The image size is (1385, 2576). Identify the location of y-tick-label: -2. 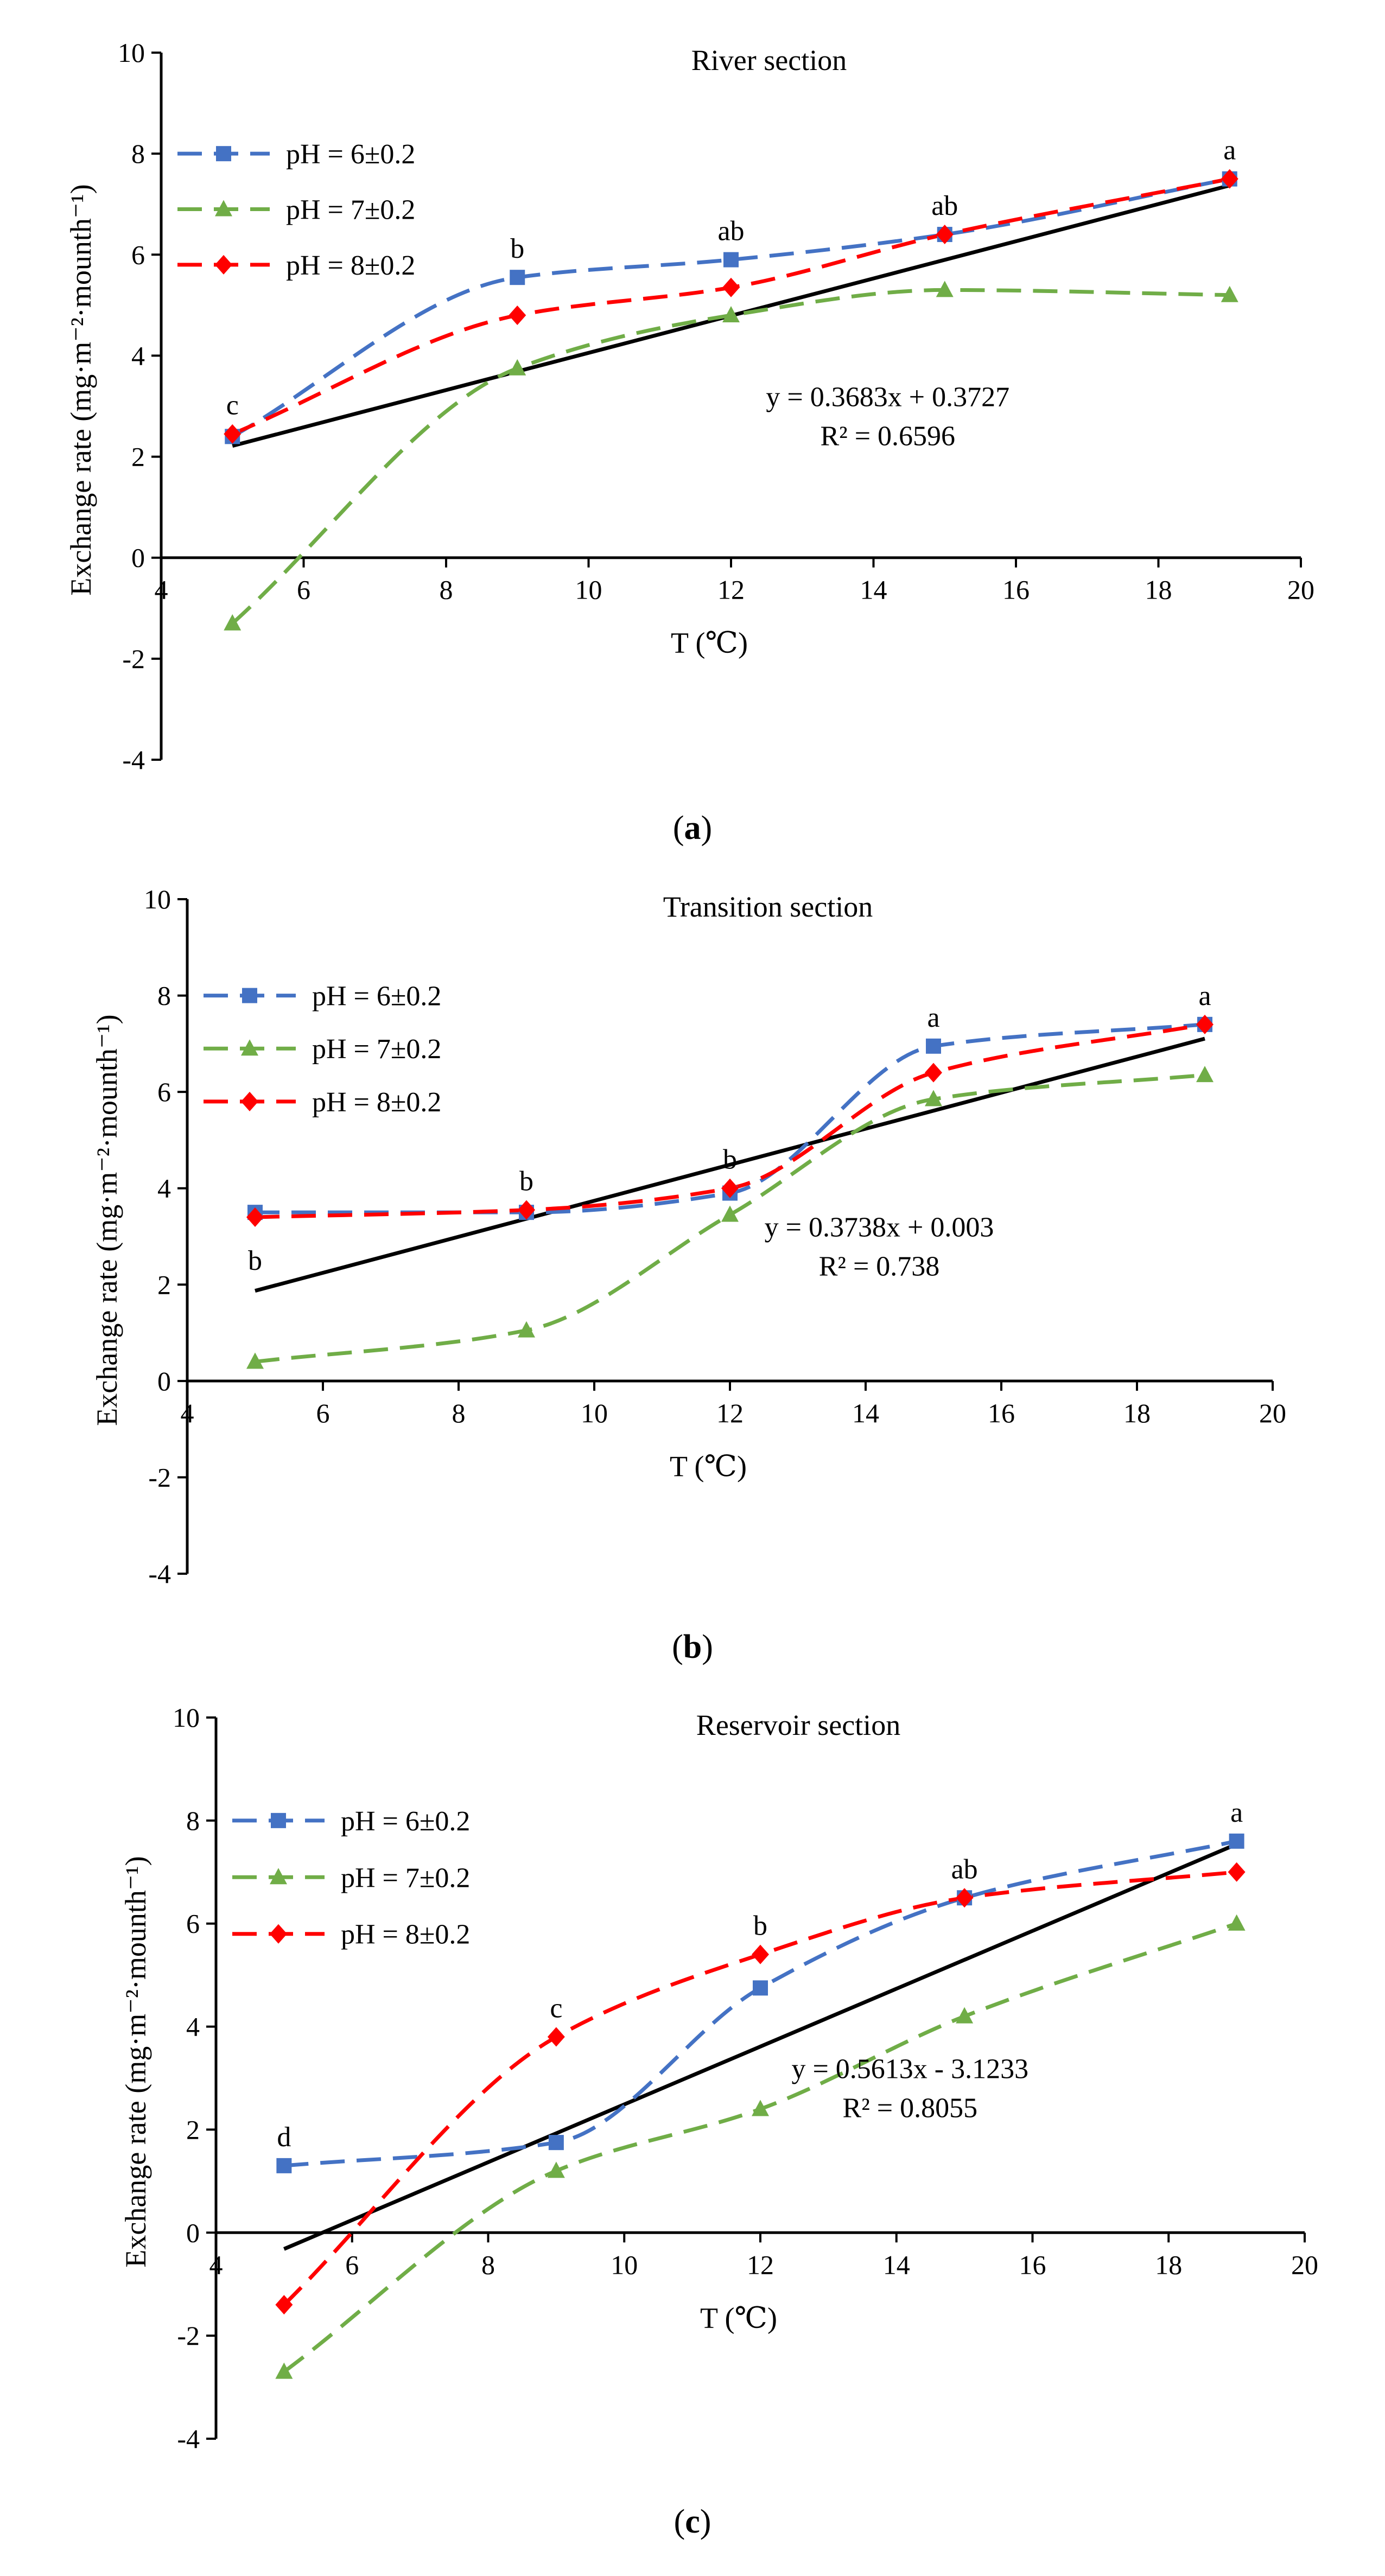
(188, 2336).